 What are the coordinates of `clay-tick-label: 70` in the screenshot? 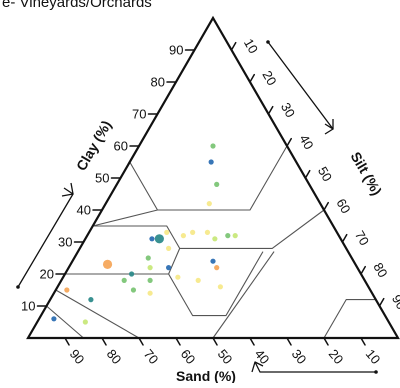 It's located at (139, 114).